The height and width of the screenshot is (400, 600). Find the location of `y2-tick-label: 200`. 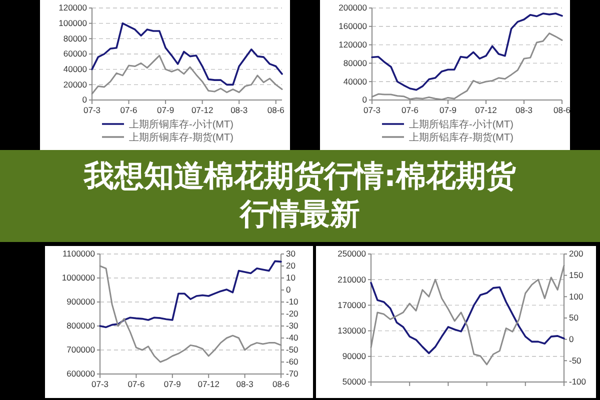

y2-tick-label: 200 is located at coordinates (576, 253).